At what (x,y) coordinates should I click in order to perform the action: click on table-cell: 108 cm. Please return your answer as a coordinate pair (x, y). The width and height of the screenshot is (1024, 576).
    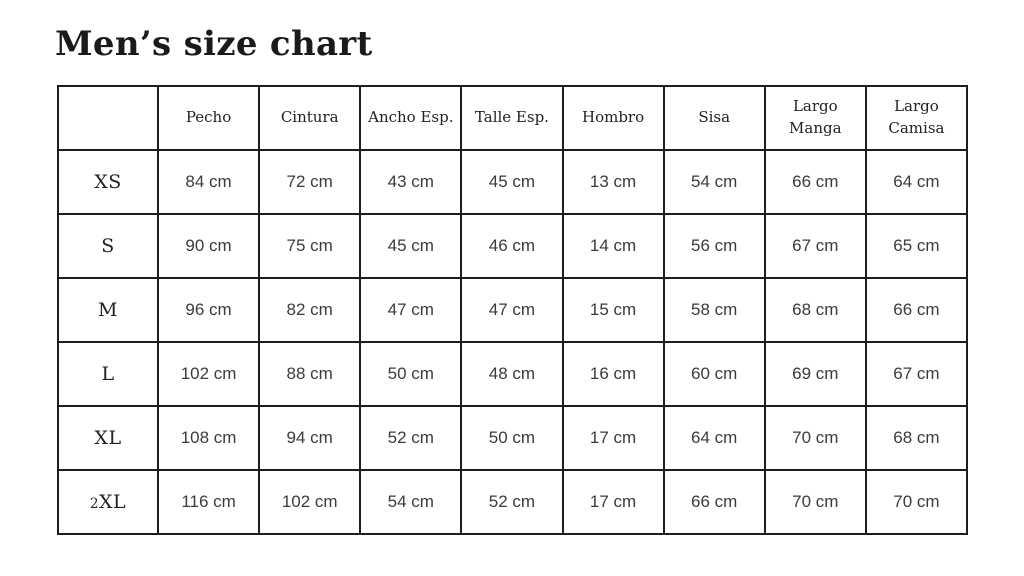
    Looking at the image, I should click on (208, 438).